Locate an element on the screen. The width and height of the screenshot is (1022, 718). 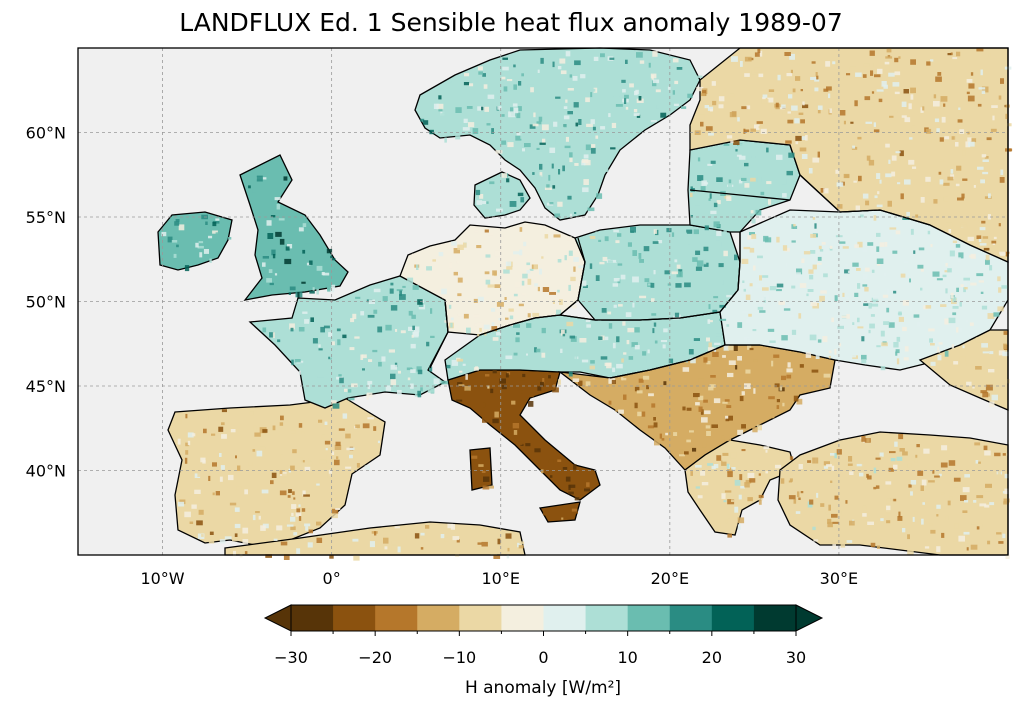
lat-tick-label: 45°N is located at coordinates (46, 386).